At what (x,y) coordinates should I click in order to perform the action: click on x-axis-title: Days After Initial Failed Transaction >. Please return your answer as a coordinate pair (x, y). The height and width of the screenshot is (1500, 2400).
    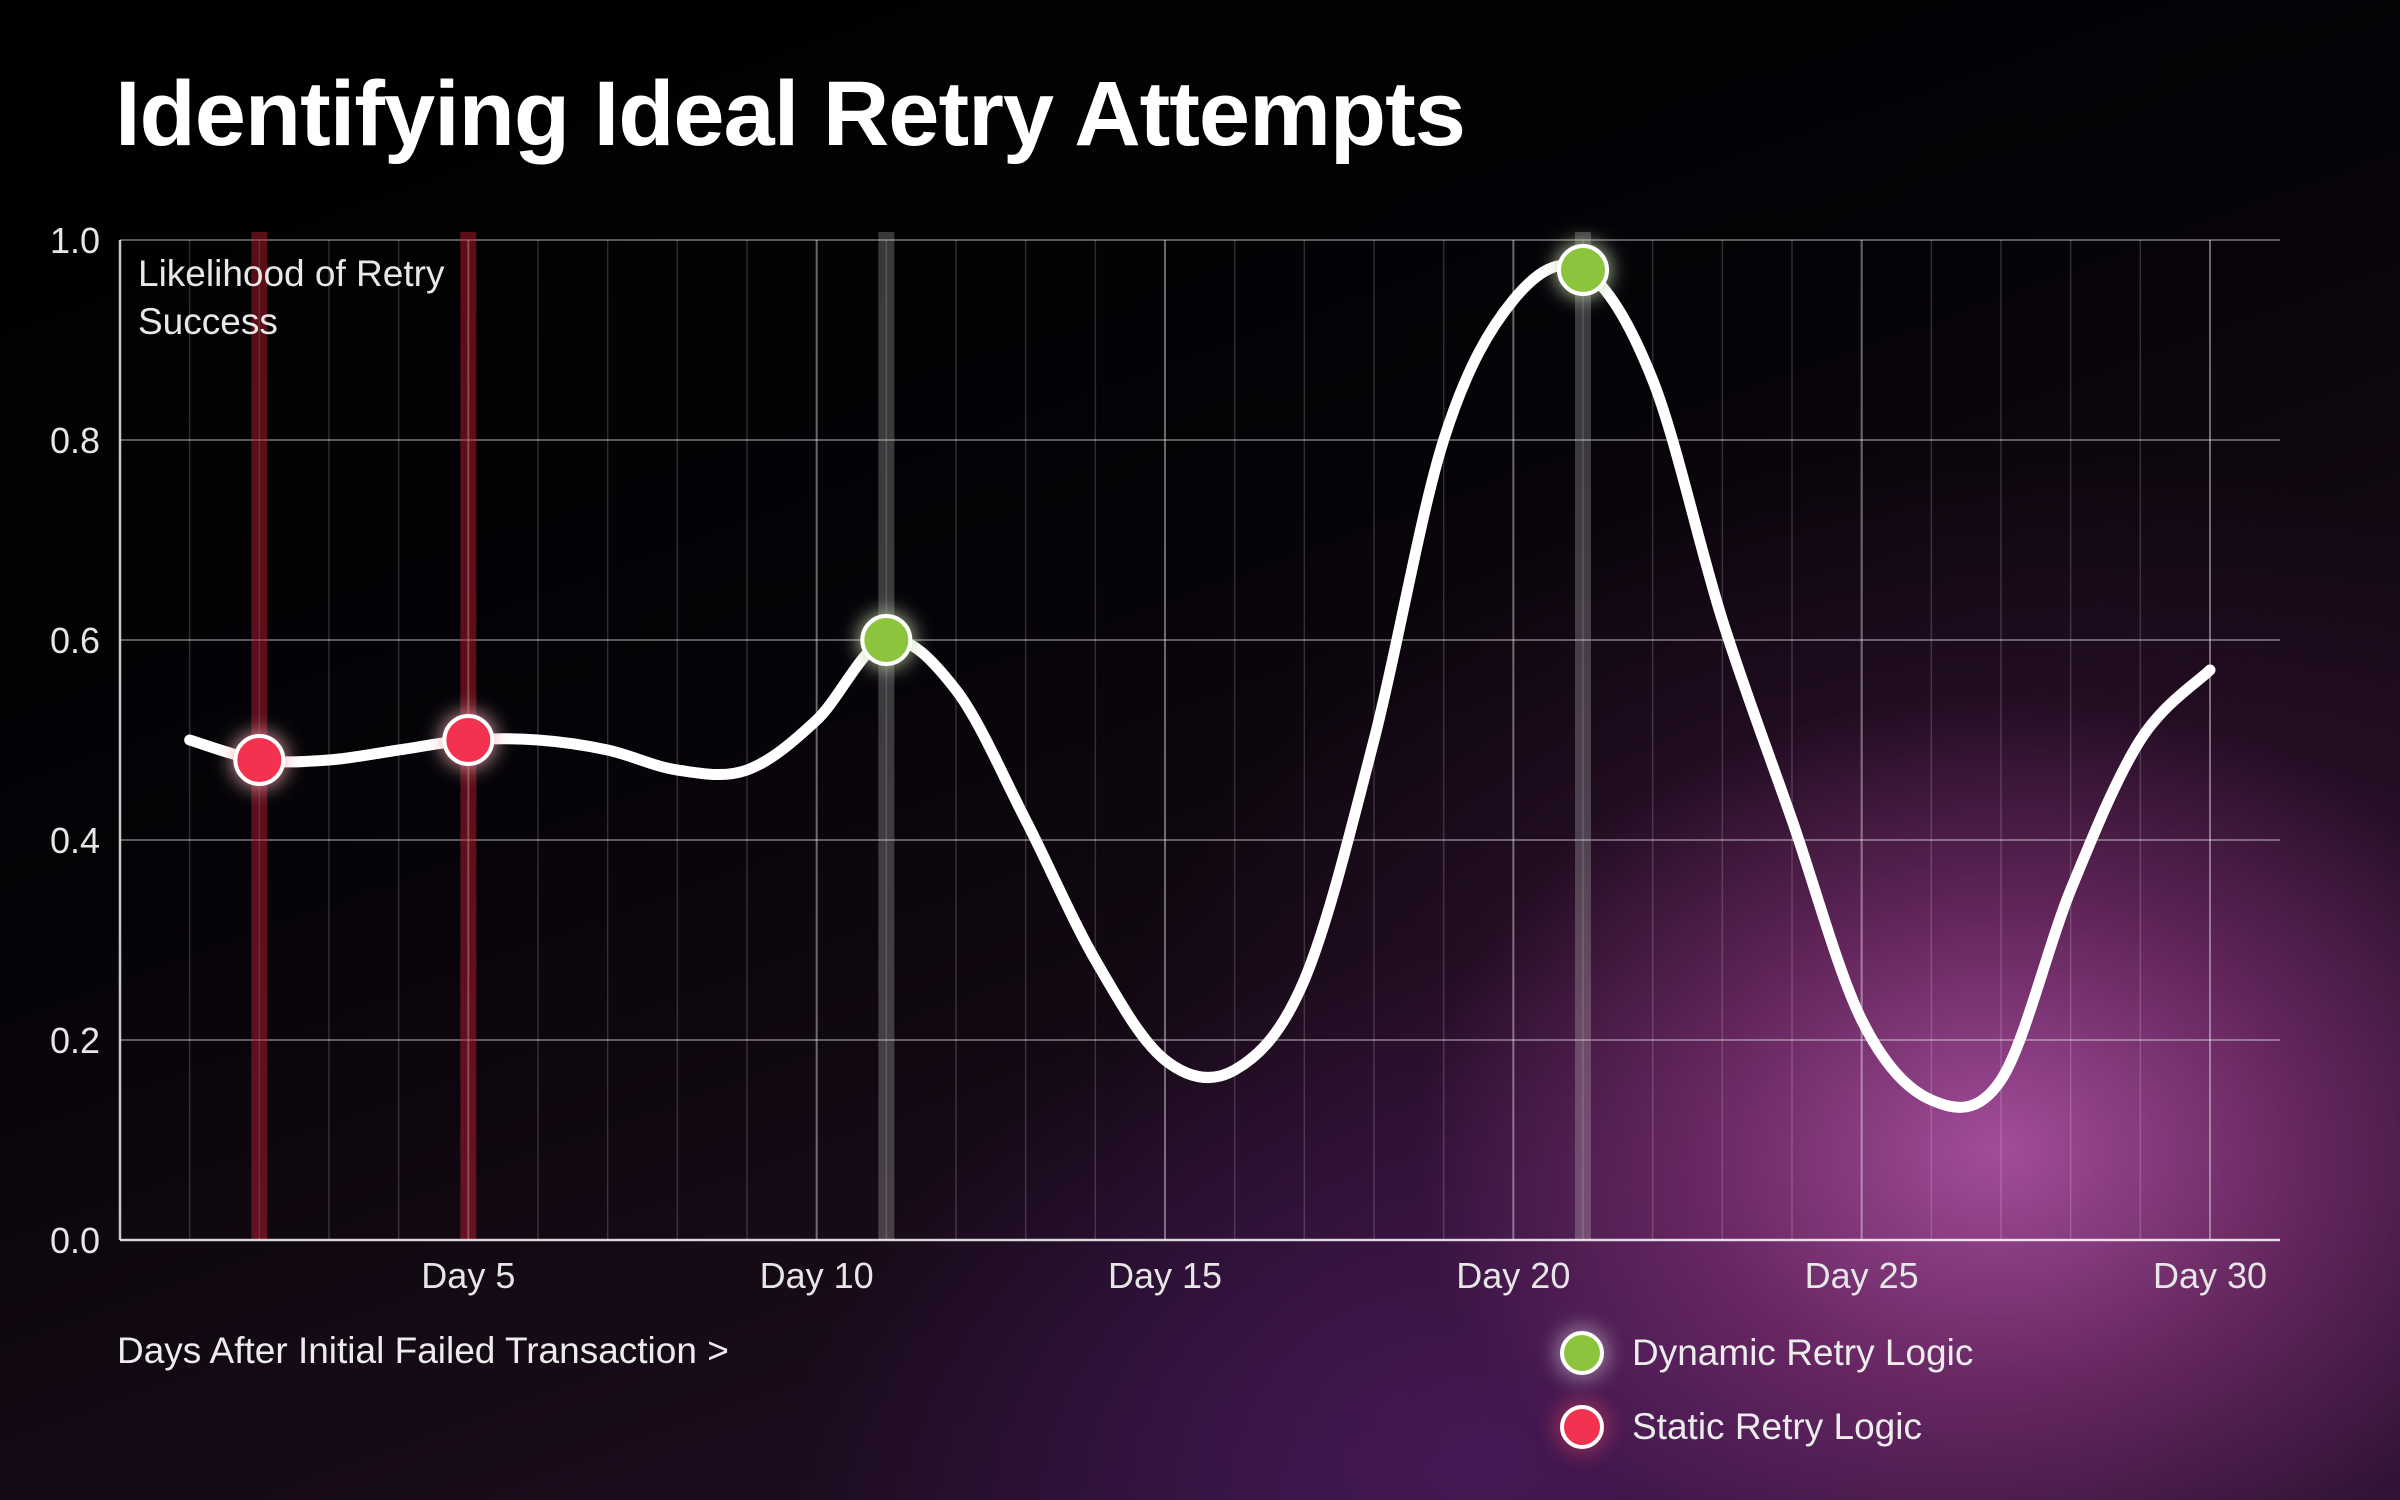
    Looking at the image, I should click on (423, 1350).